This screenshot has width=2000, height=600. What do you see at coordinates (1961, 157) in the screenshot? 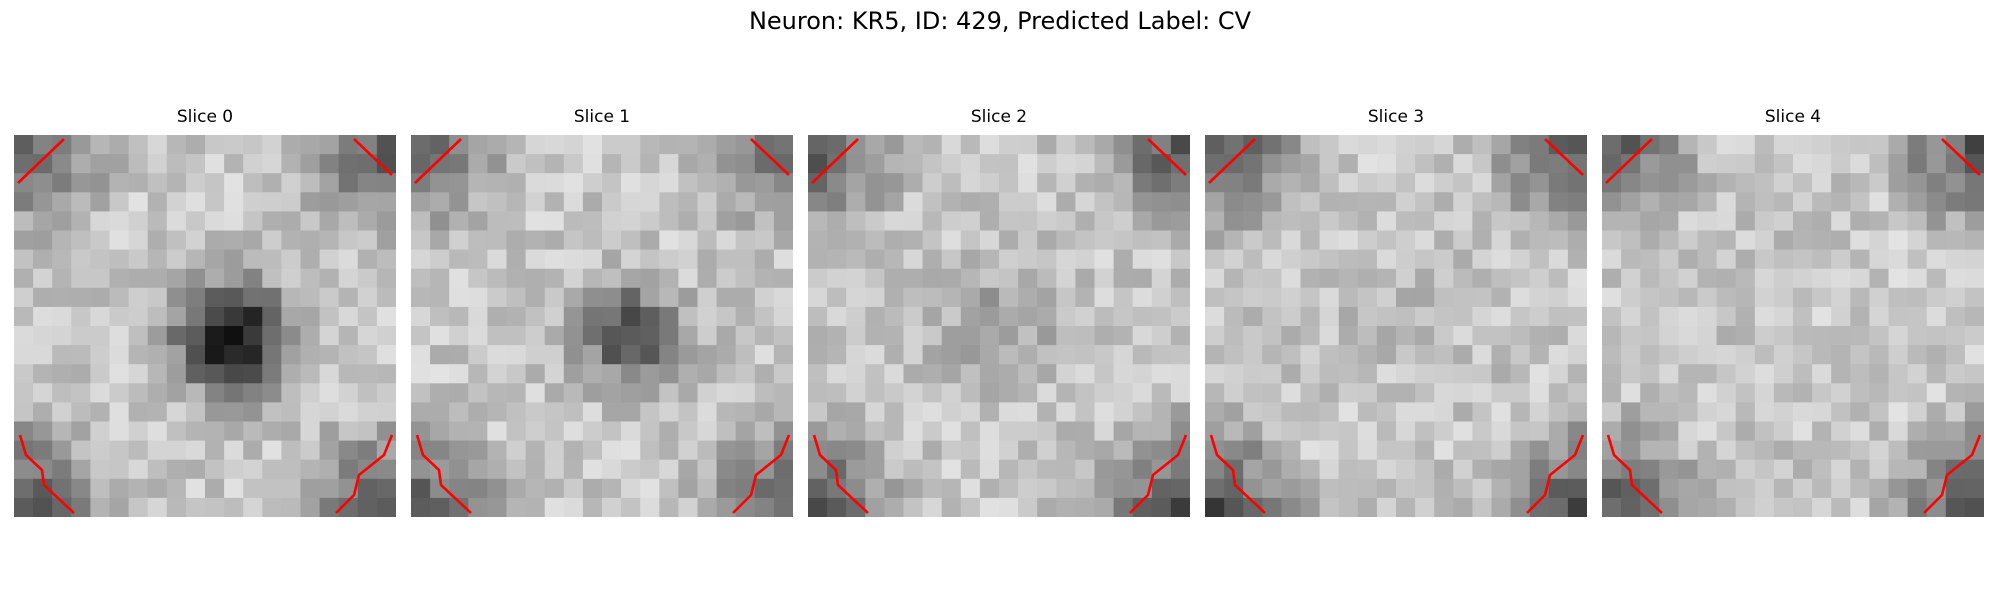
I see `contour-line` at bounding box center [1961, 157].